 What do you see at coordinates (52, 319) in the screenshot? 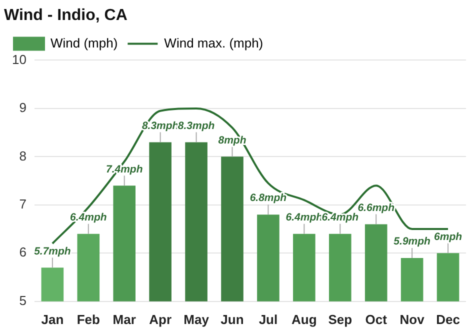
I see `x-tick-label: Jan` at bounding box center [52, 319].